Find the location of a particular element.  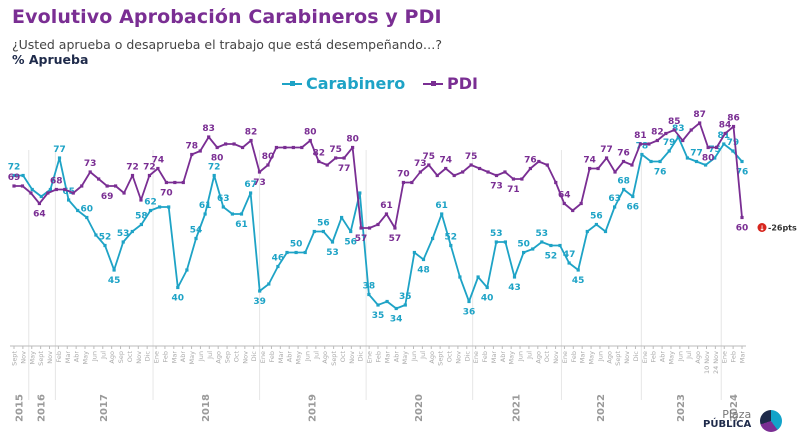

brand-logo-mark-icon is located at coordinates (771, 421).